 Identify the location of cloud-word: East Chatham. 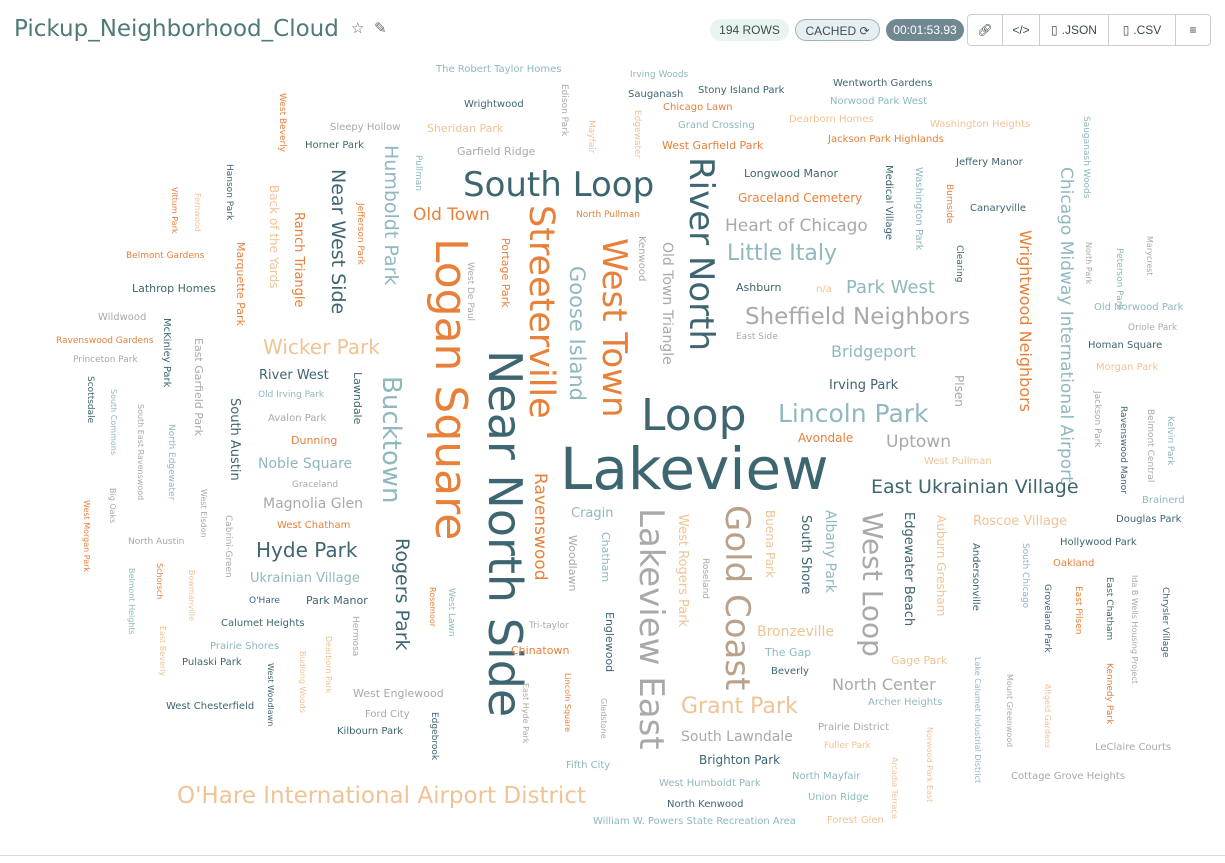
(1109, 609).